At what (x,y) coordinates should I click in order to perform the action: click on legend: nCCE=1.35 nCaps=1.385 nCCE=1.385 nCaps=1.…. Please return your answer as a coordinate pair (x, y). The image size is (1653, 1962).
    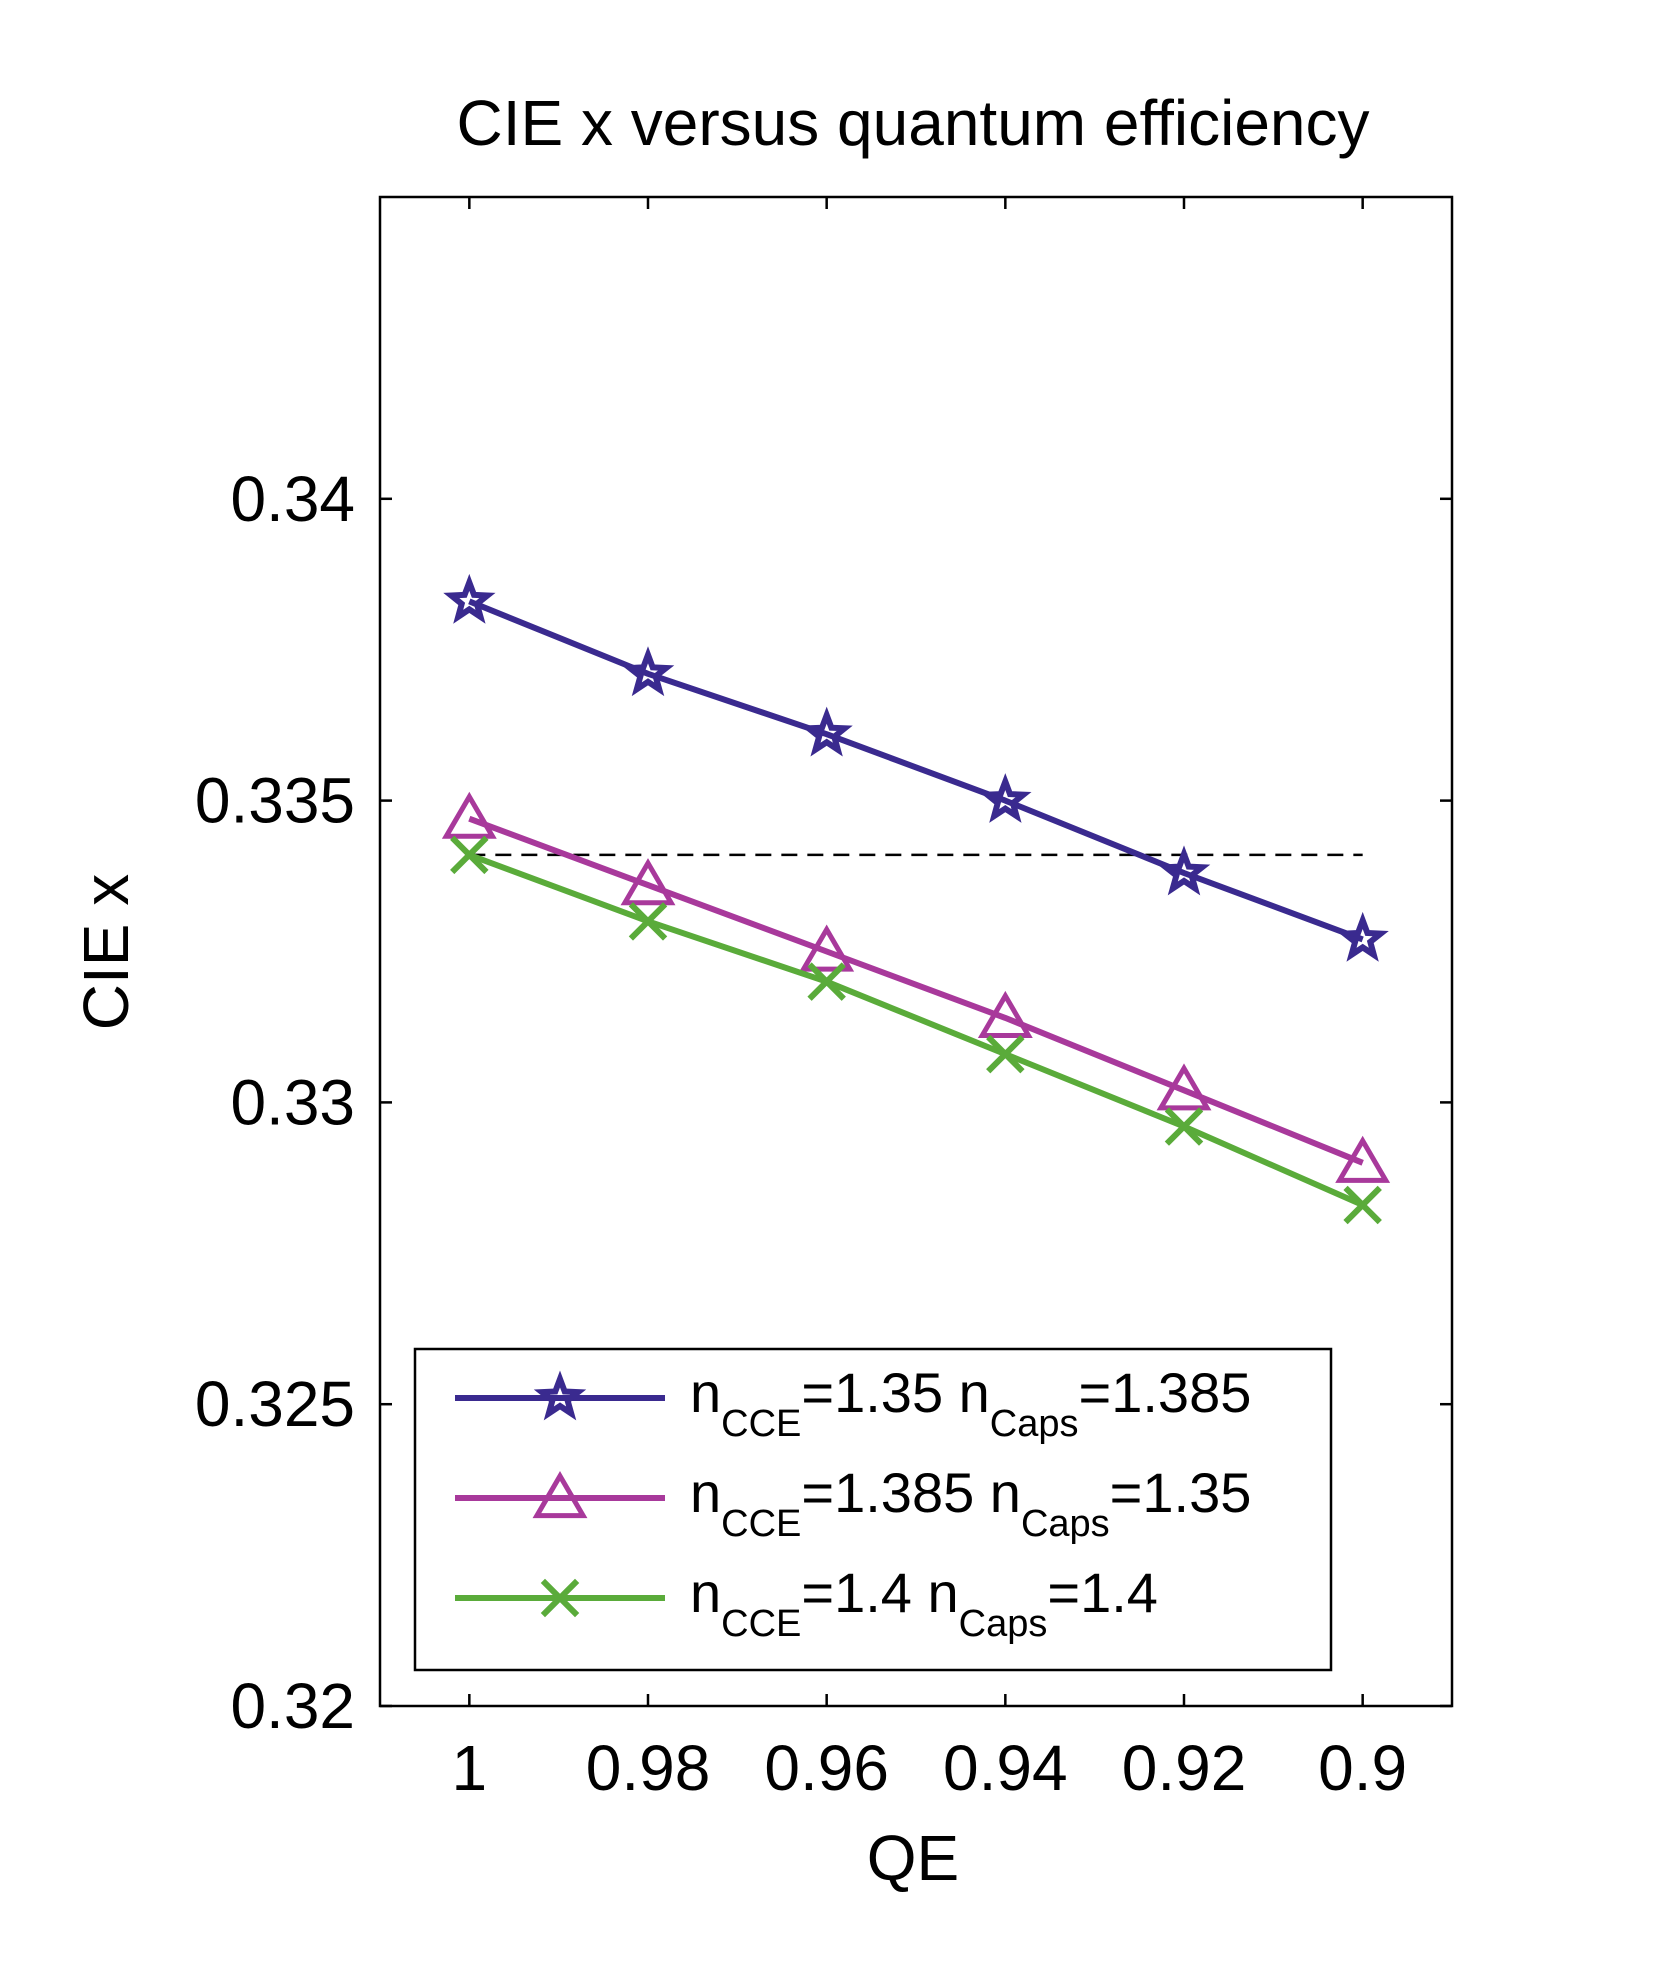
    Looking at the image, I should click on (873, 1509).